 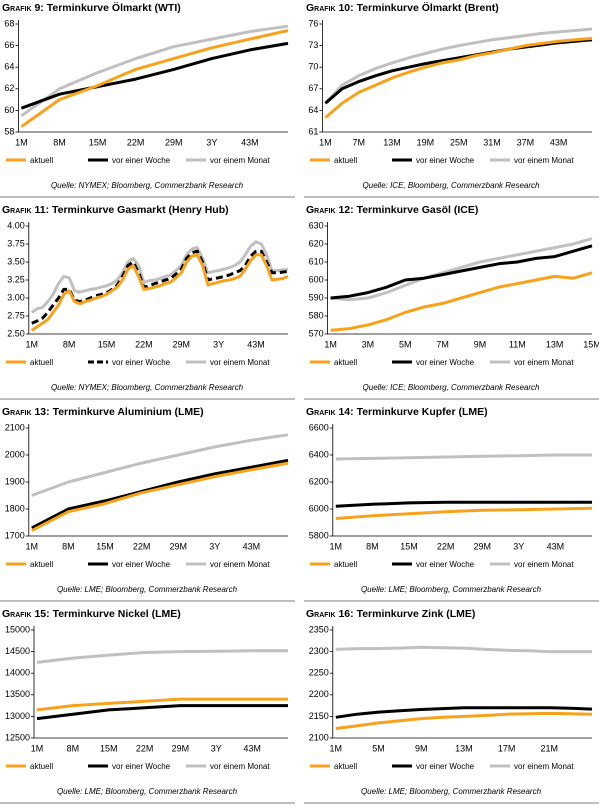 What do you see at coordinates (442, 344) in the screenshot?
I see `x-tick-label: 7M` at bounding box center [442, 344].